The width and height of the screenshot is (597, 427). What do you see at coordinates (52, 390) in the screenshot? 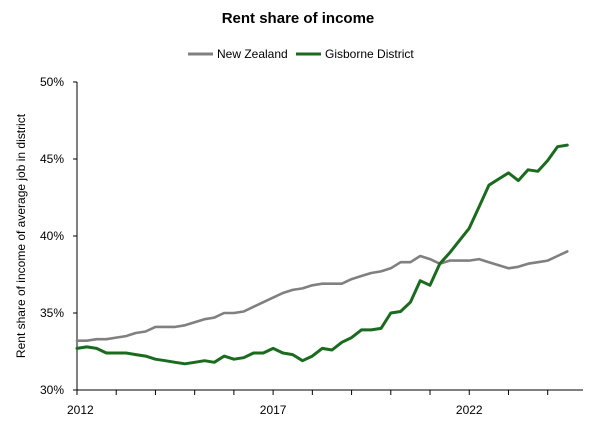
I see `y-tick-label: 30%` at bounding box center [52, 390].